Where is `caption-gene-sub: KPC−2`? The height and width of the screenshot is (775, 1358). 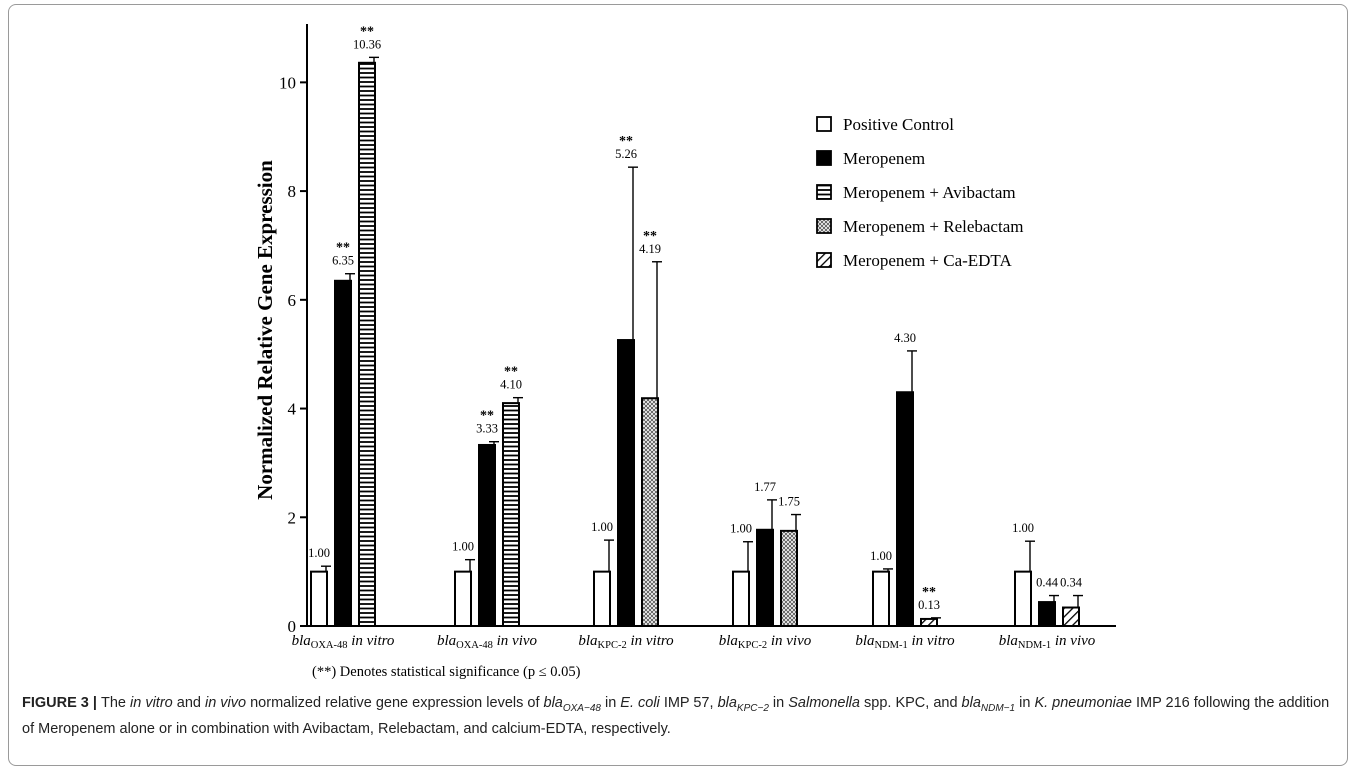
caption-gene-sub: KPC−2 is located at coordinates (752, 708).